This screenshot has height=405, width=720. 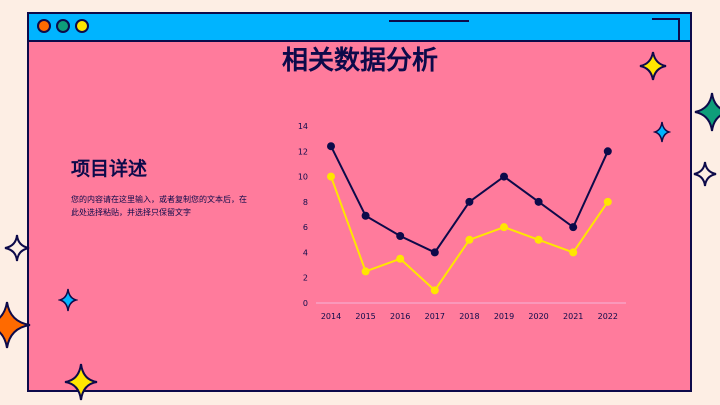 What do you see at coordinates (573, 316) in the screenshot?
I see `x-tick-label: 2021` at bounding box center [573, 316].